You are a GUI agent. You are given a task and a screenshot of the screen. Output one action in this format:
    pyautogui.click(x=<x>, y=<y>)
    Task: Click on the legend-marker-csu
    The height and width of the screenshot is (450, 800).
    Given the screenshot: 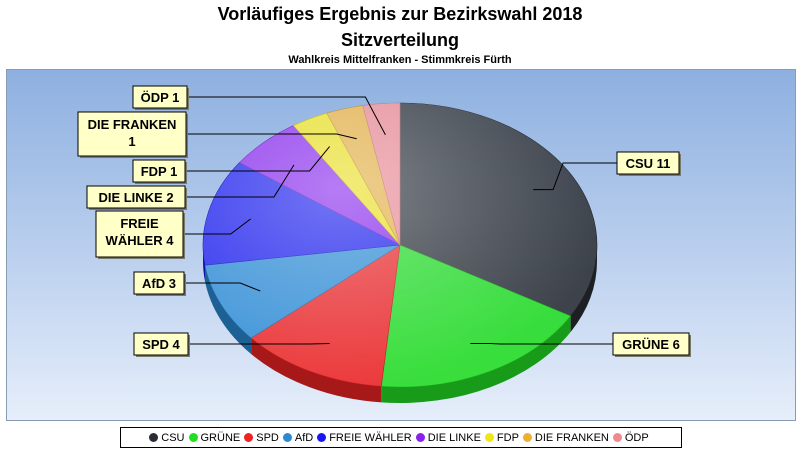 What is the action you would take?
    pyautogui.click(x=154, y=437)
    